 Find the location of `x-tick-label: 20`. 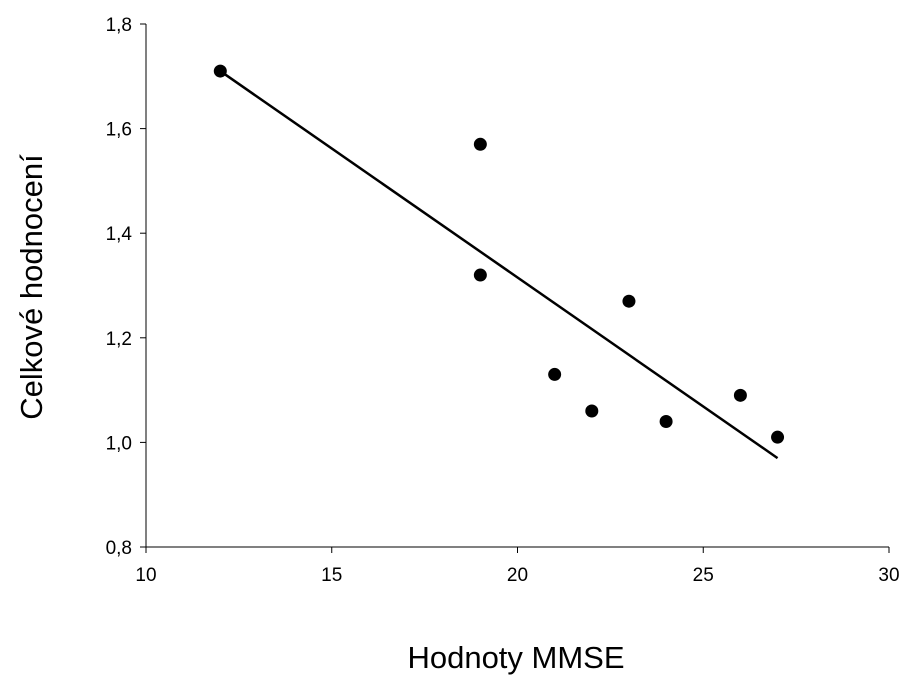

x-tick-label: 20 is located at coordinates (517, 575).